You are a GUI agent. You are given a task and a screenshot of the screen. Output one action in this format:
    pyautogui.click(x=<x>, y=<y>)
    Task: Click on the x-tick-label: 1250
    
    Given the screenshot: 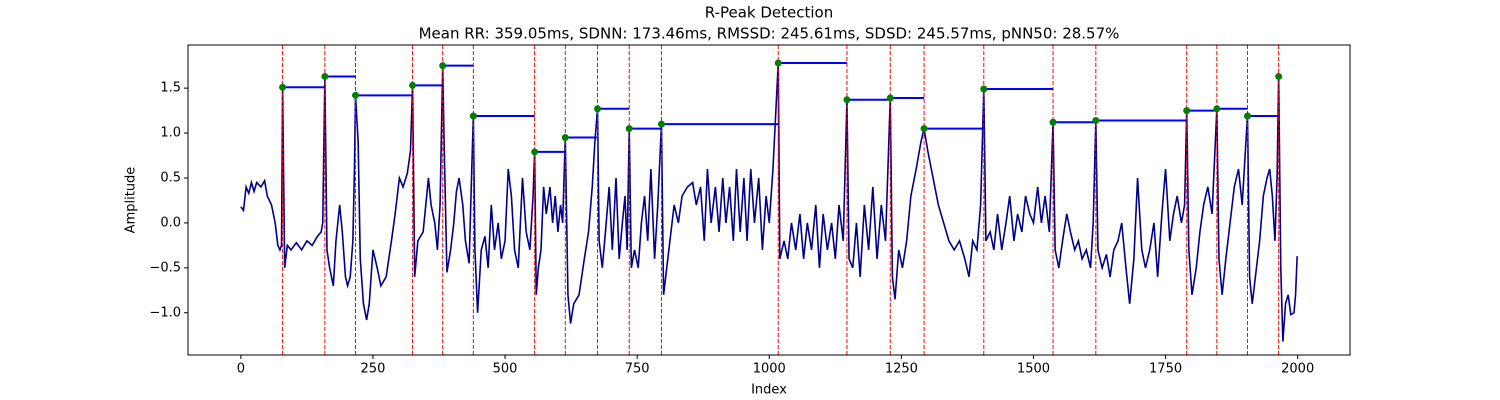 What is the action you would take?
    pyautogui.click(x=901, y=369)
    